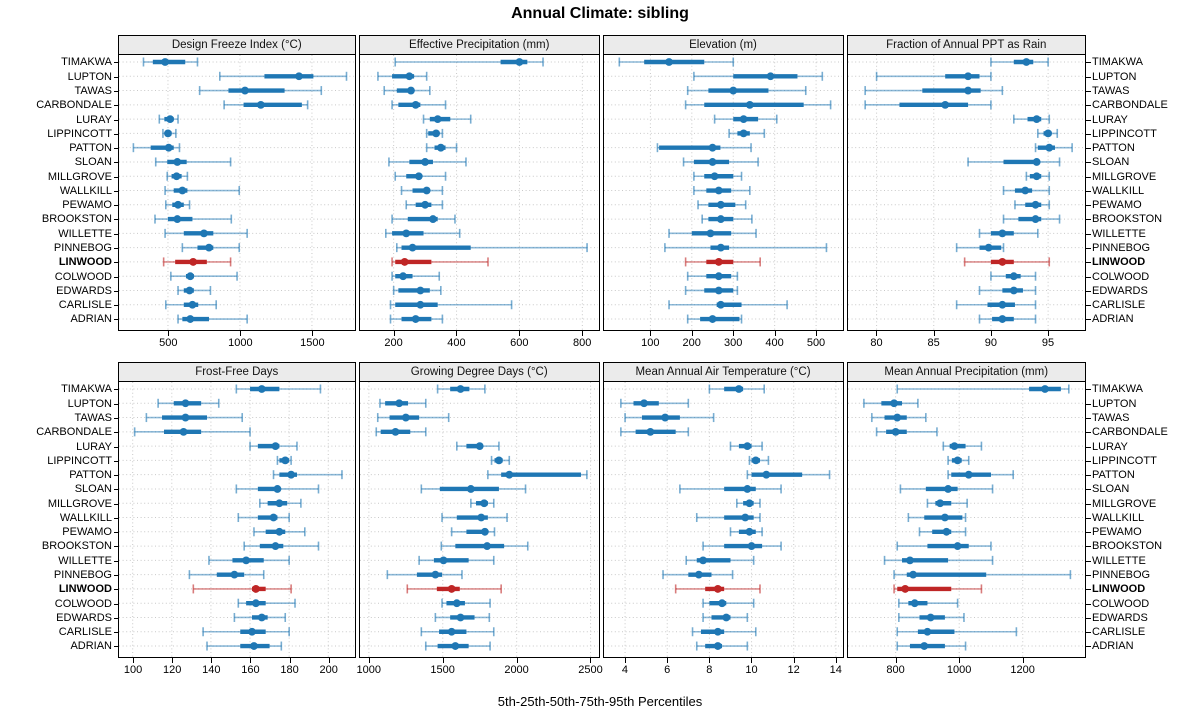 The width and height of the screenshot is (1200, 725). I want to click on percentile-row-pewamo-elevation-m, so click(721, 205).